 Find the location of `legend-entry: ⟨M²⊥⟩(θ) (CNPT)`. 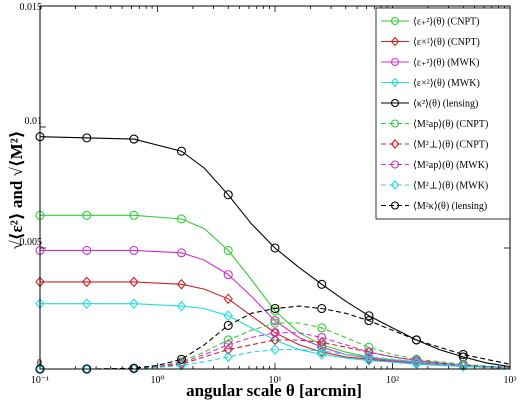

legend-entry: ⟨M²⊥⟩(θ) (CNPT) is located at coordinates (434, 145).